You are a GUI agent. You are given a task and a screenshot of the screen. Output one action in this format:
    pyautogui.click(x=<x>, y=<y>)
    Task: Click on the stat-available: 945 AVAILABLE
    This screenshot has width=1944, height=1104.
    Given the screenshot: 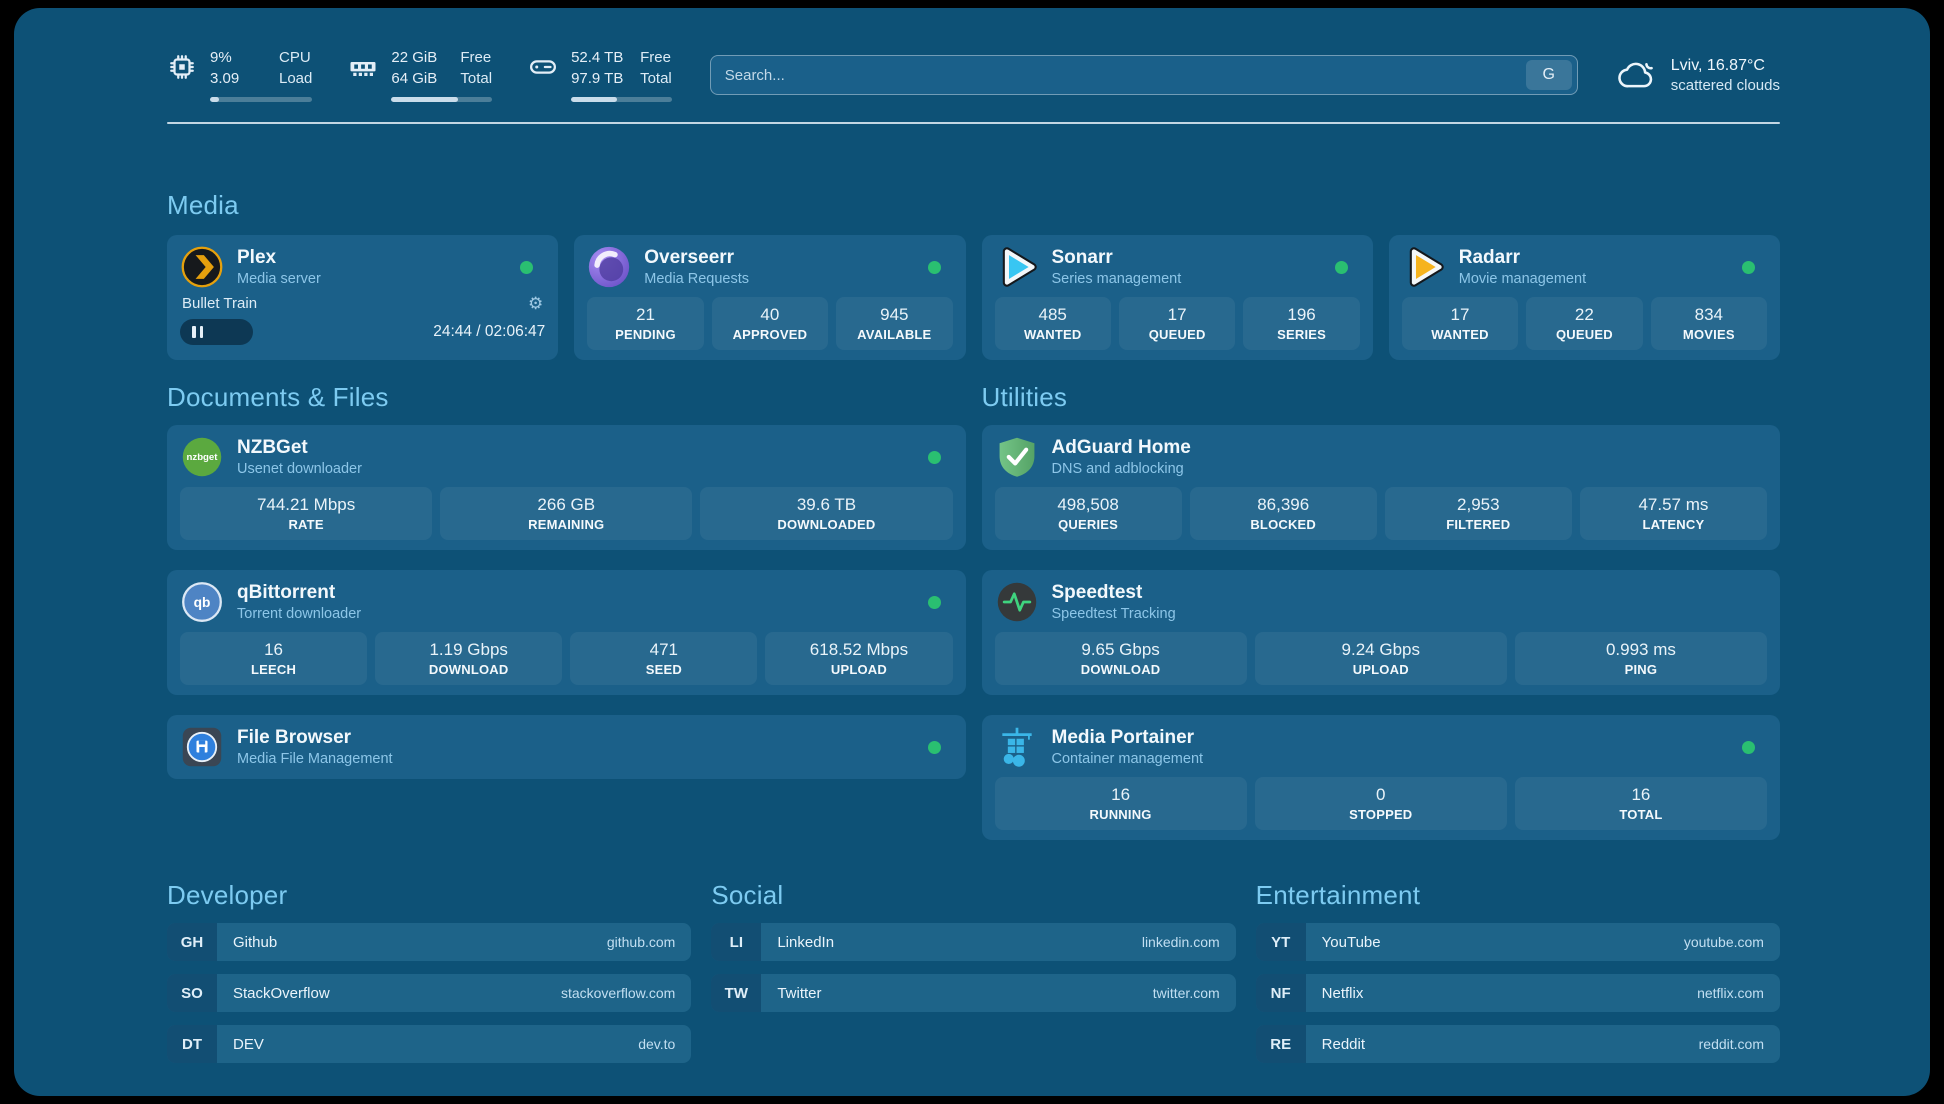 What is the action you would take?
    pyautogui.click(x=894, y=323)
    